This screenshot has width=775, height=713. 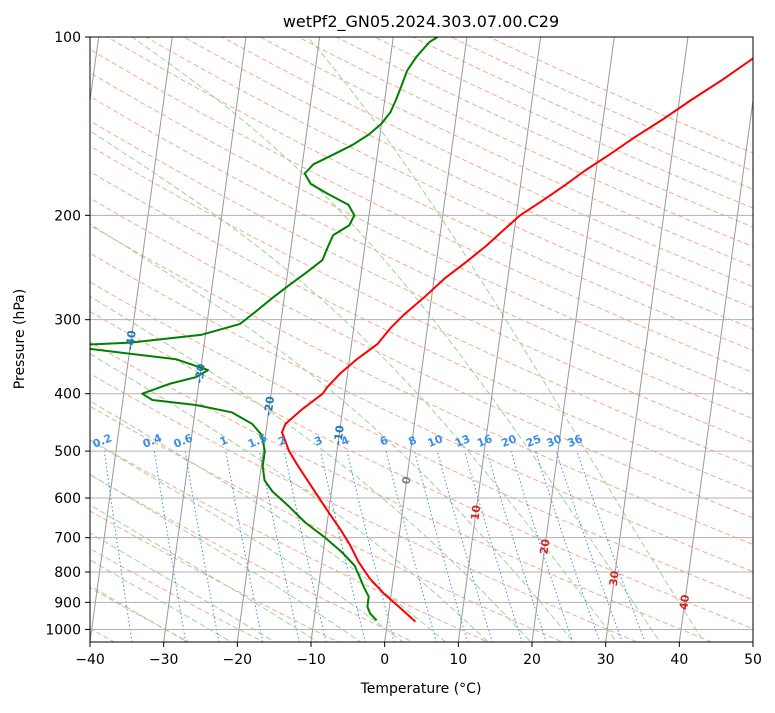 What do you see at coordinates (67, 573) in the screenshot?
I see `y-tick-label: 800` at bounding box center [67, 573].